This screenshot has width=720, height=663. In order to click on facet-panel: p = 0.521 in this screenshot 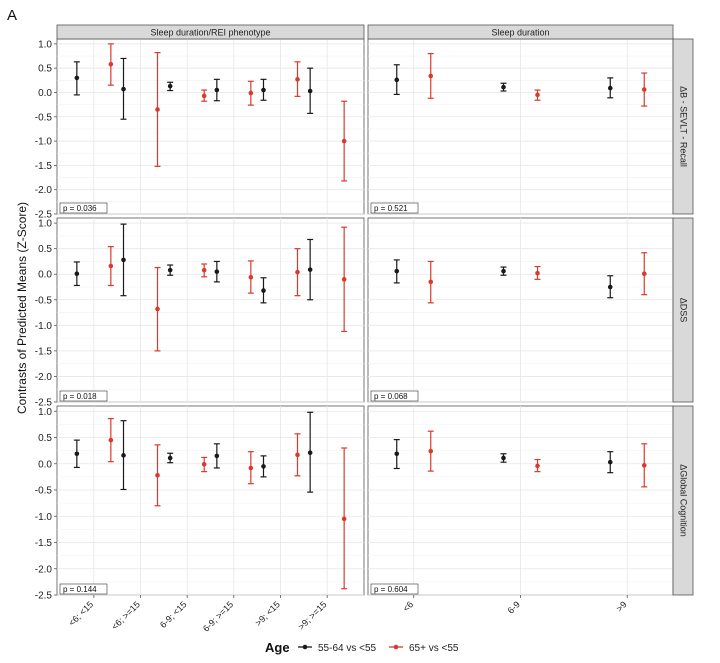, I will do `click(520, 126)`.